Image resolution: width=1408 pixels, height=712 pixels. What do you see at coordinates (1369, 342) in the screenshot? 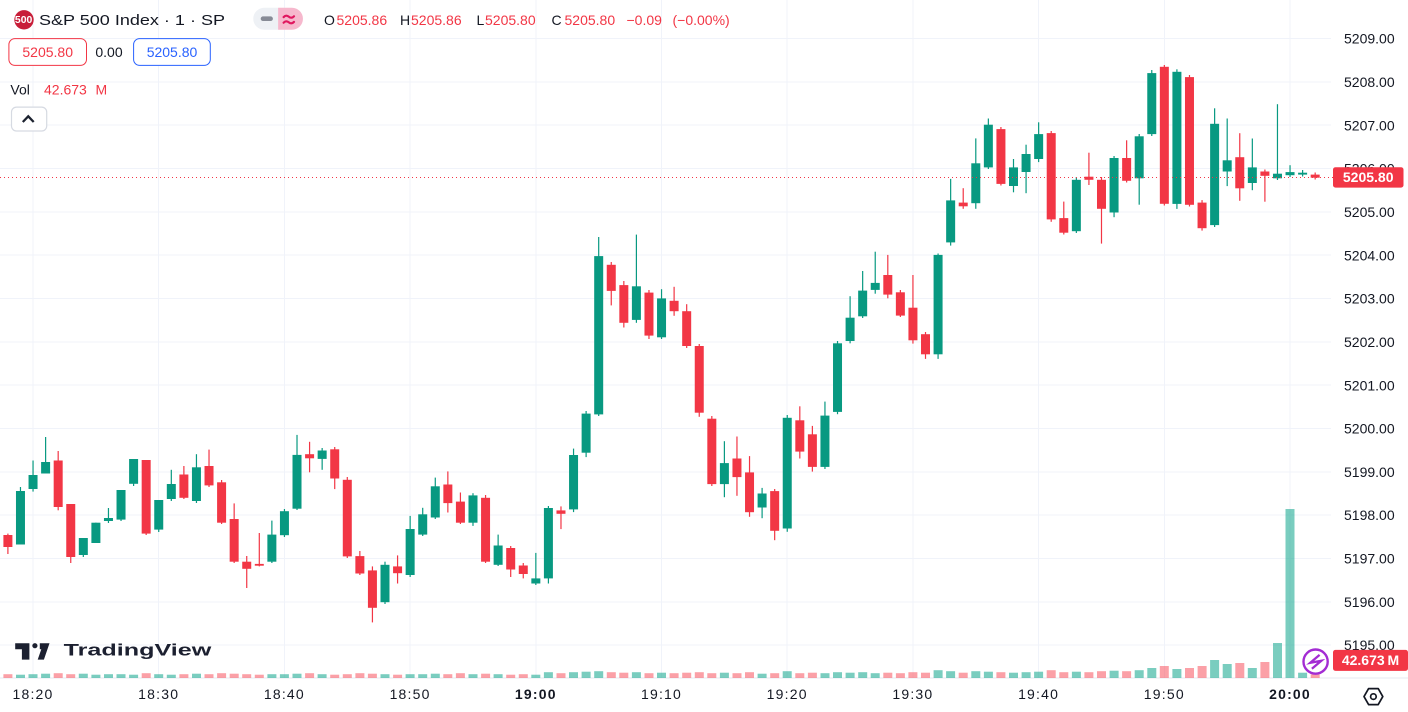
I see `svg-text: 5202.00` at bounding box center [1369, 342].